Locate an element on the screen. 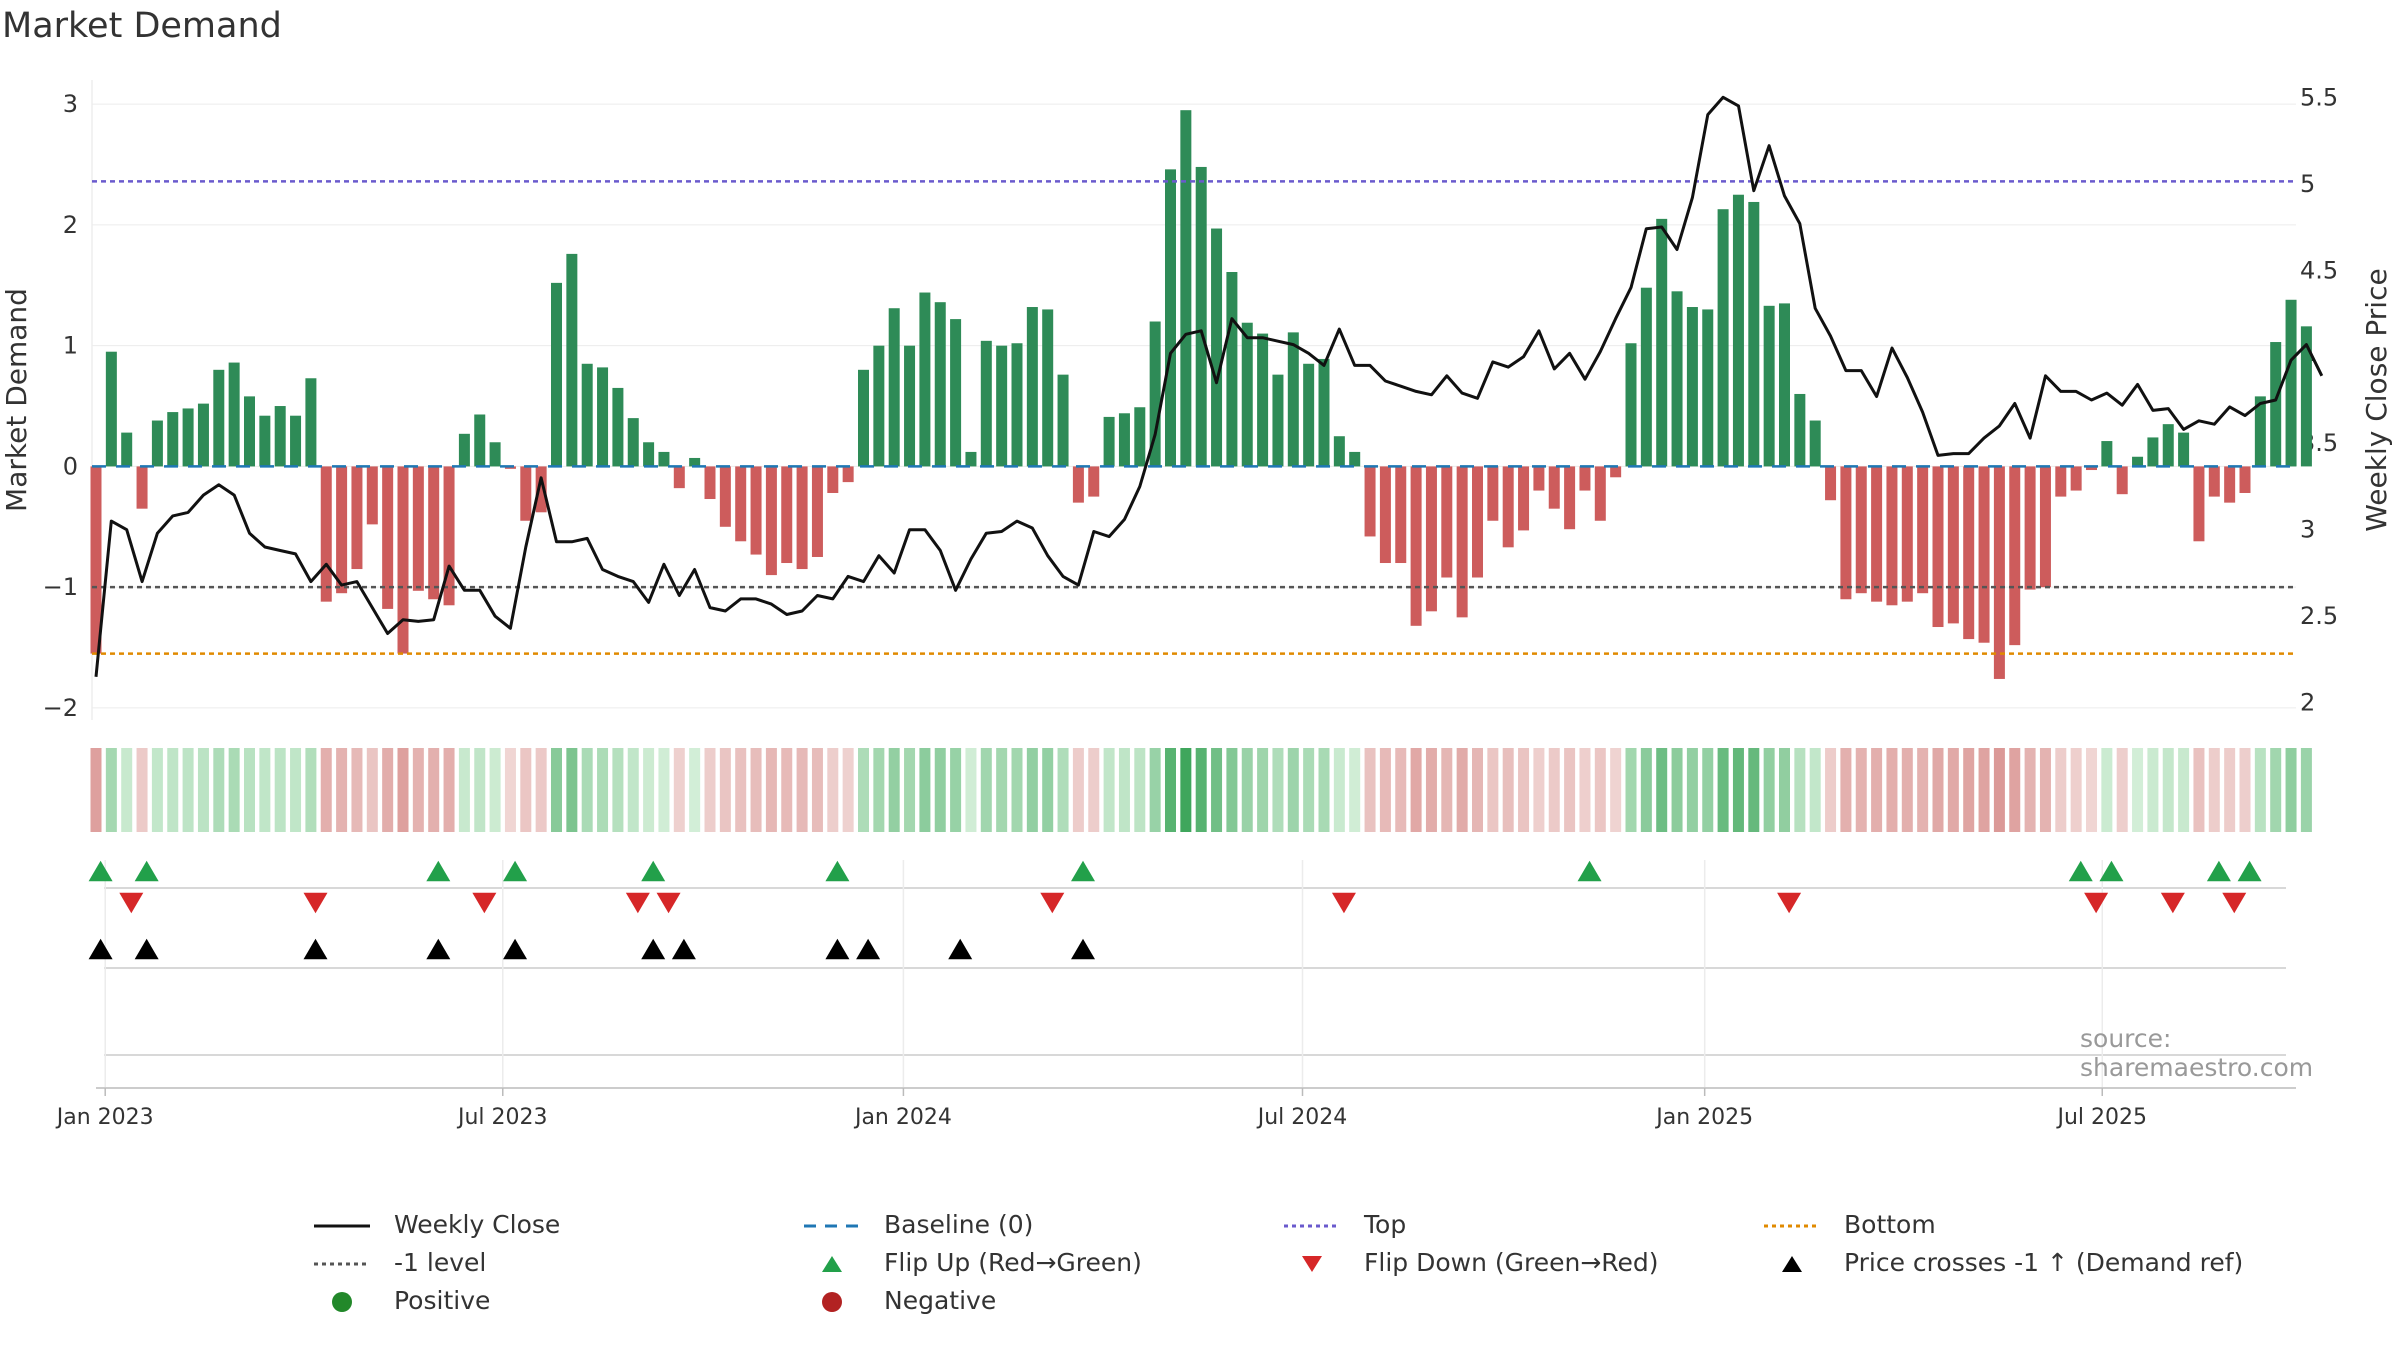 This screenshot has width=2400, height=1350. y-tick-label: 1 is located at coordinates (70, 346).